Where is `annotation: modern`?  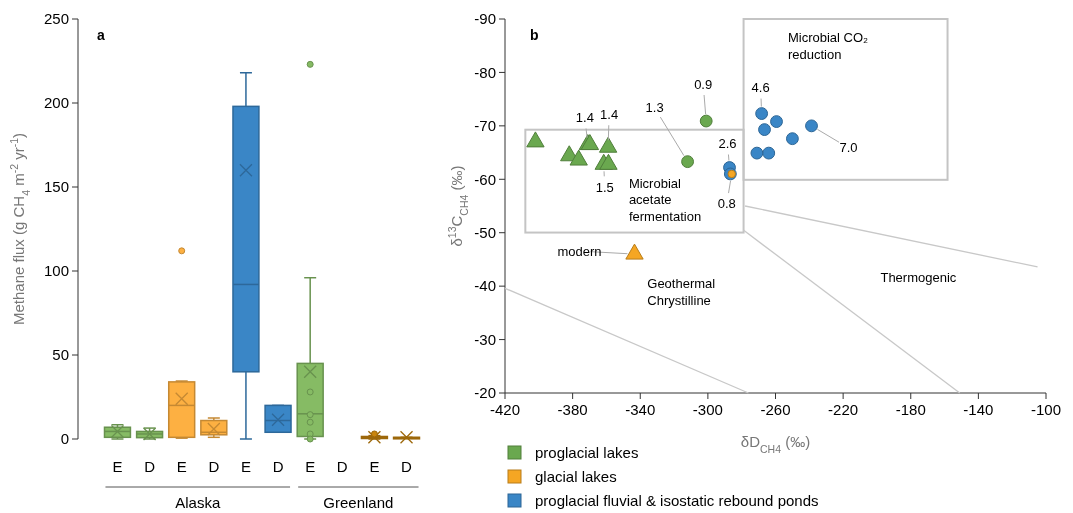 annotation: modern is located at coordinates (579, 251).